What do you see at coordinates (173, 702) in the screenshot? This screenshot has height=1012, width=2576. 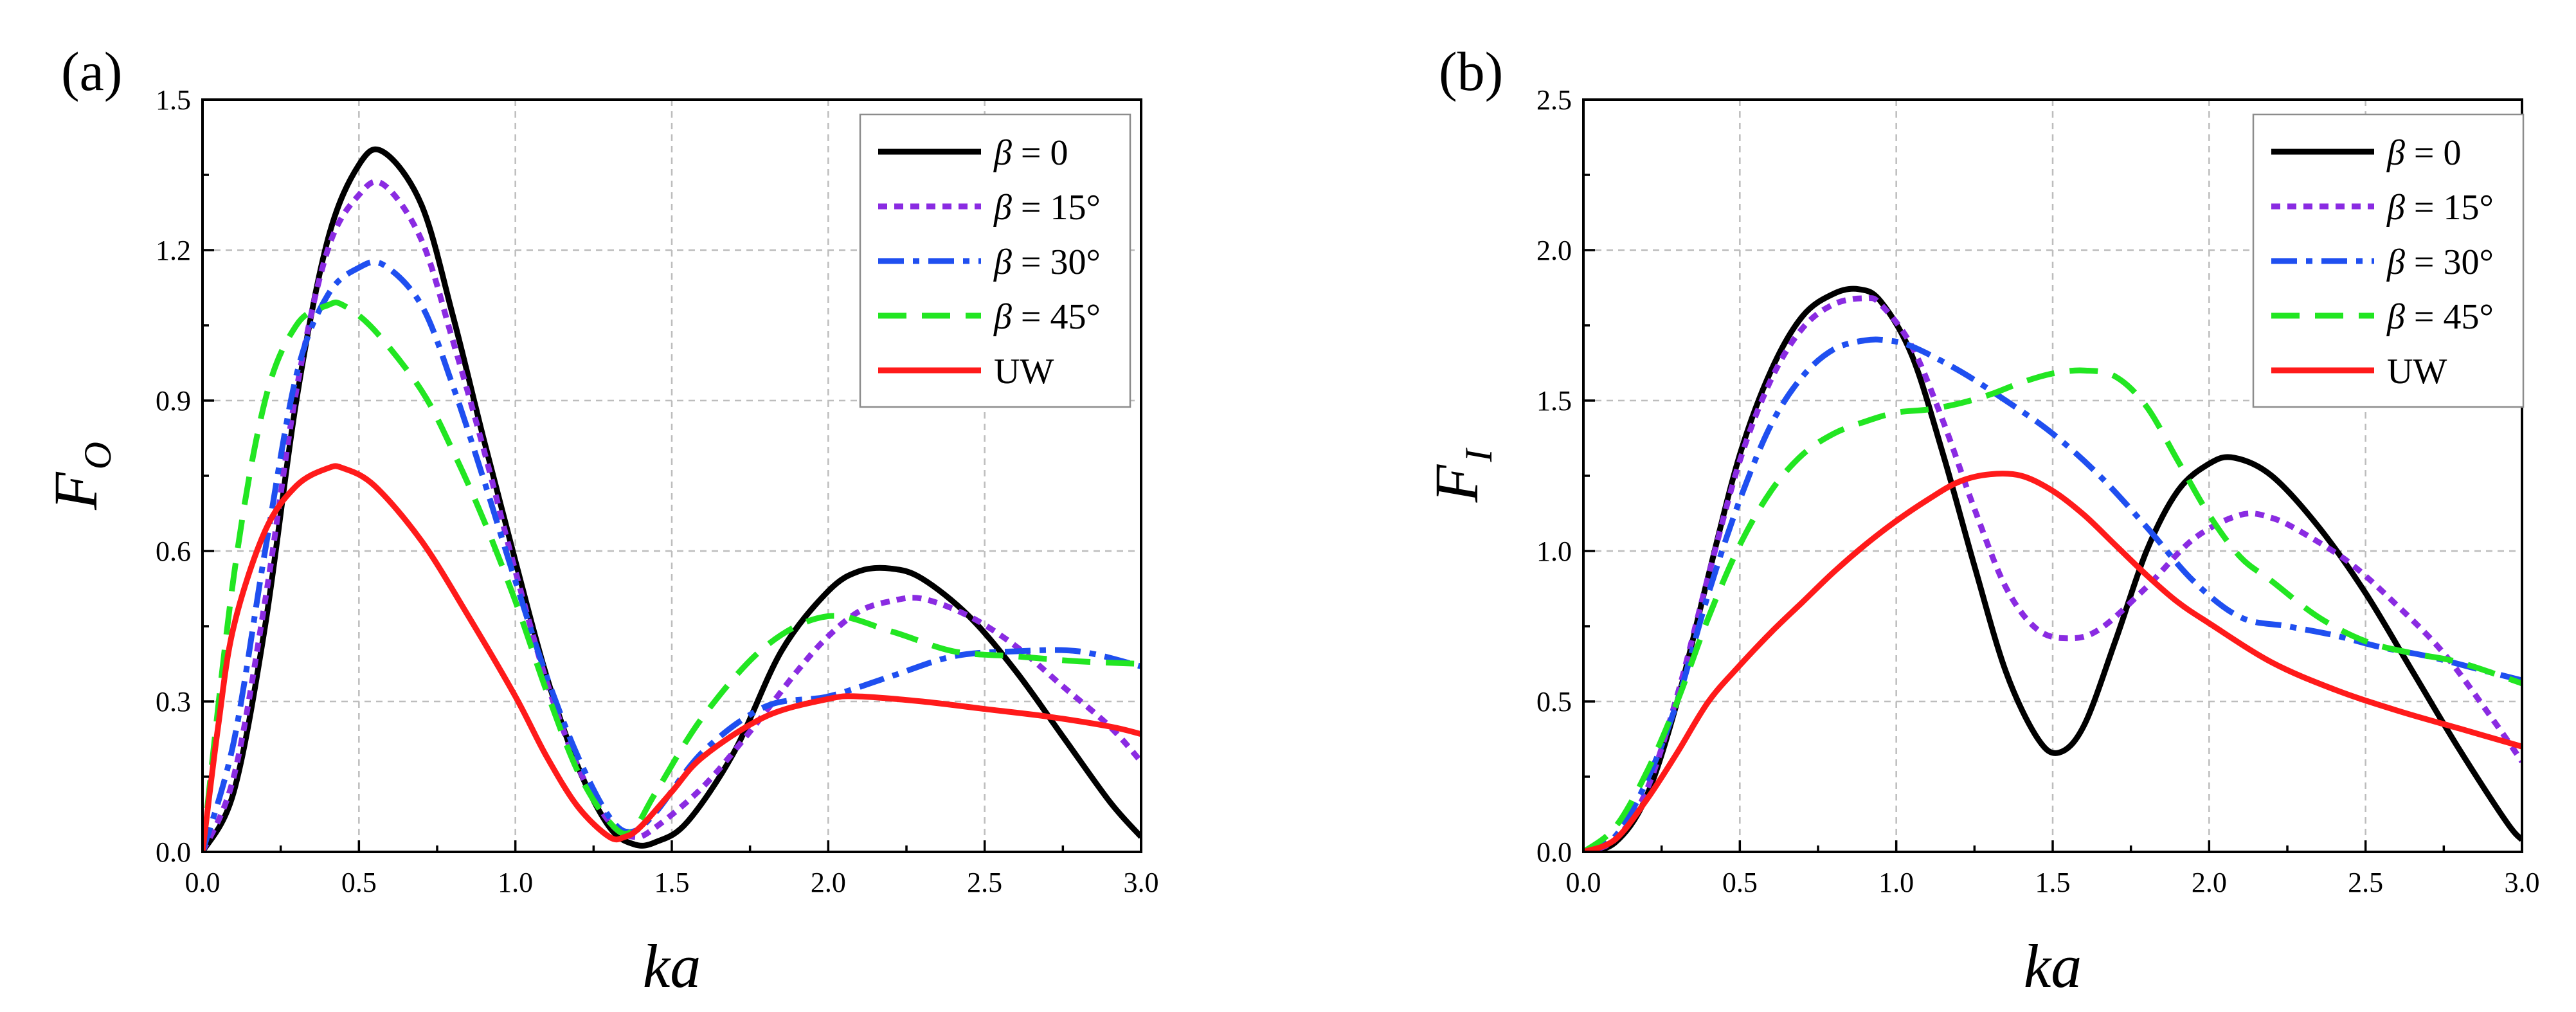 I see `y-tick-label: 0.3` at bounding box center [173, 702].